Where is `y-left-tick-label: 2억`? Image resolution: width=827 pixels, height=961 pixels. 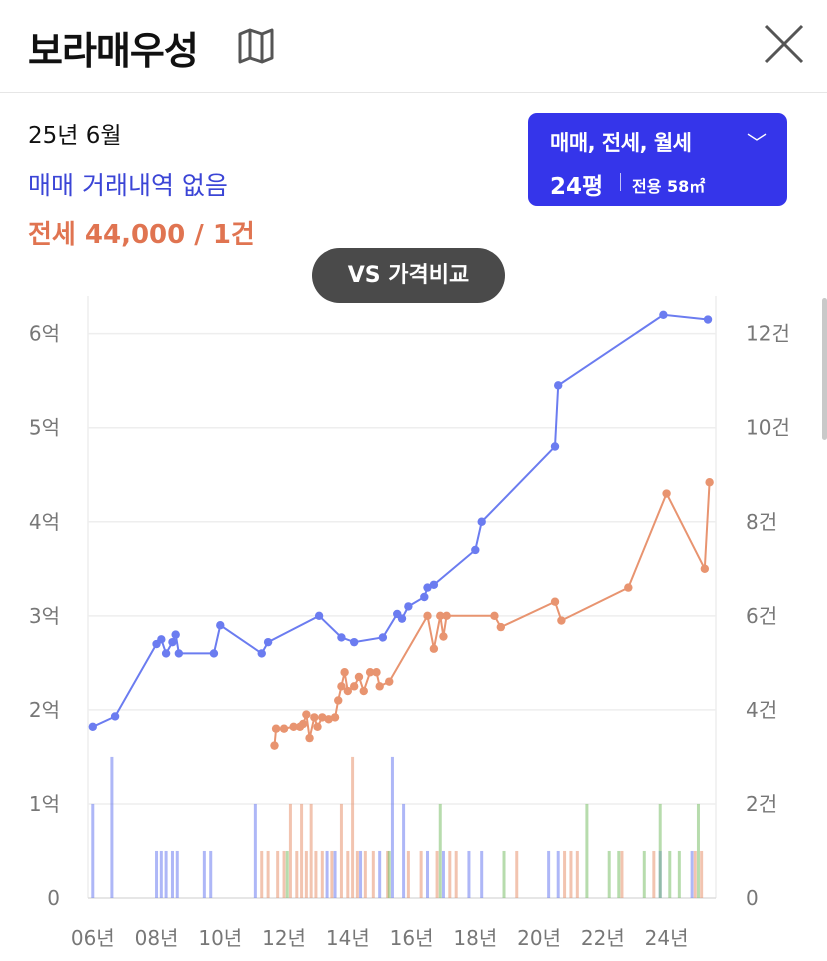
y-left-tick-label: 2억 is located at coordinates (44, 710).